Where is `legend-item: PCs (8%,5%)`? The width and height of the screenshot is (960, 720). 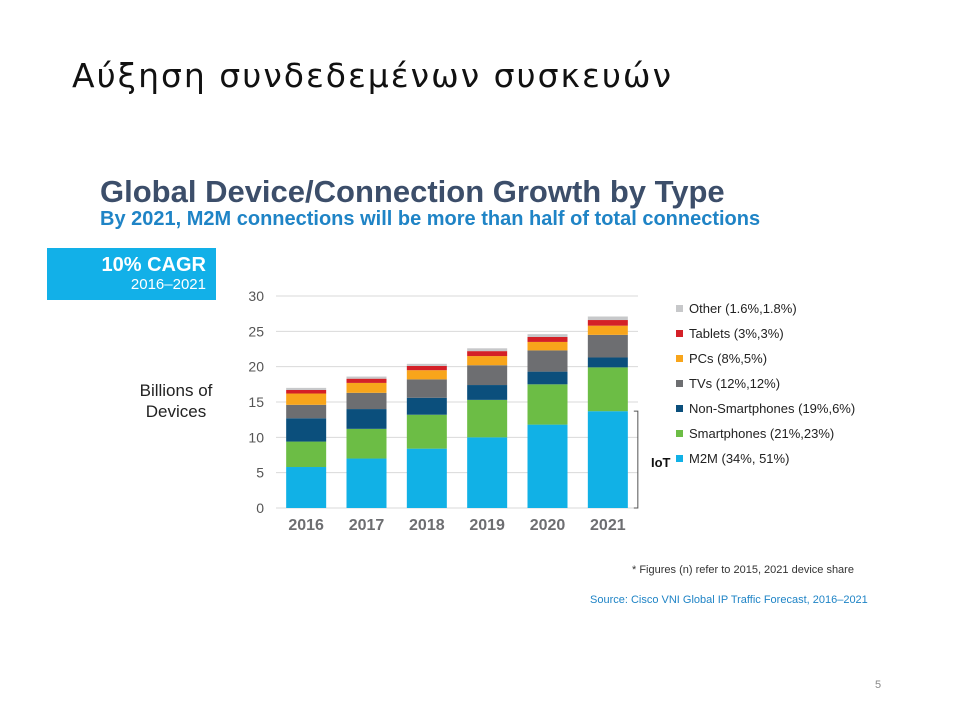 legend-item: PCs (8%,5%) is located at coordinates (765, 358).